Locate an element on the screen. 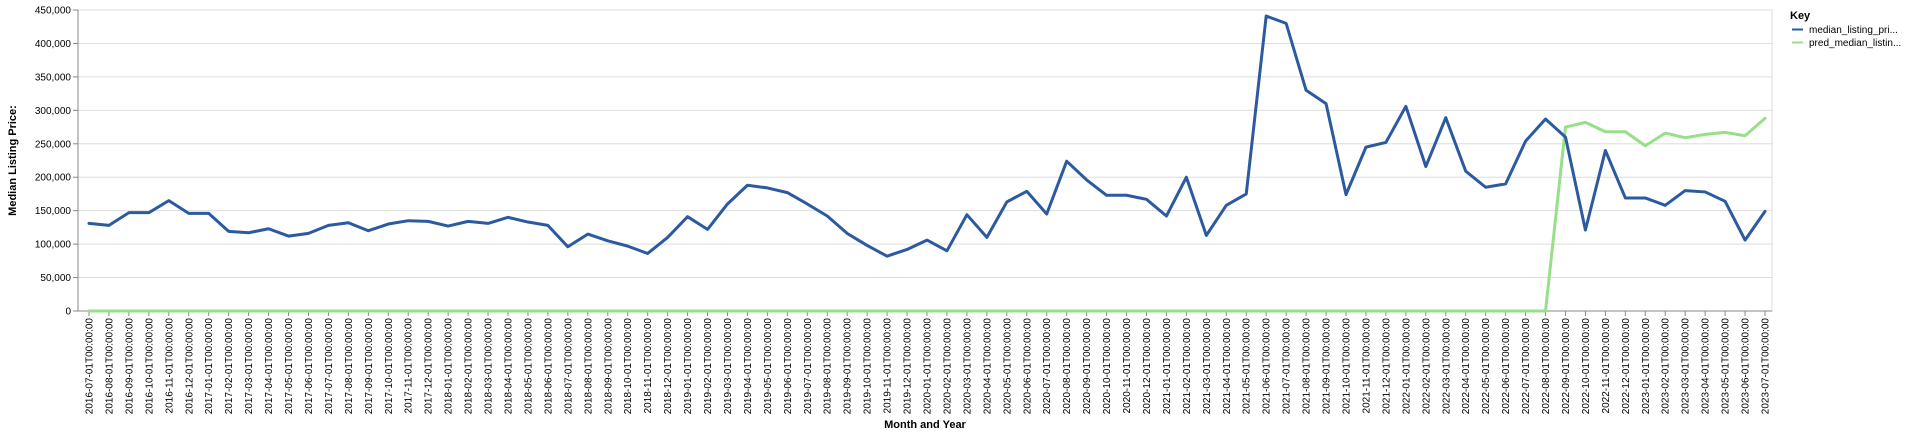 Image resolution: width=1920 pixels, height=434 pixels. x-tick-label: 2016-10-01T00:00:00 is located at coordinates (149, 366).